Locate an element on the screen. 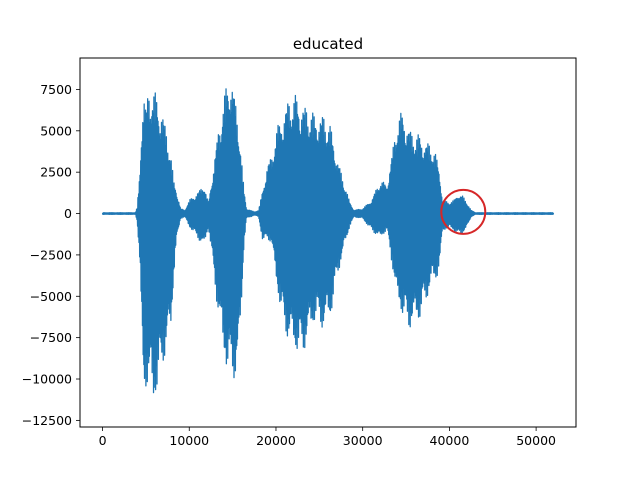 Image resolution: width=640 pixels, height=480 pixels. y-tick-label: 5000 is located at coordinates (56, 130).